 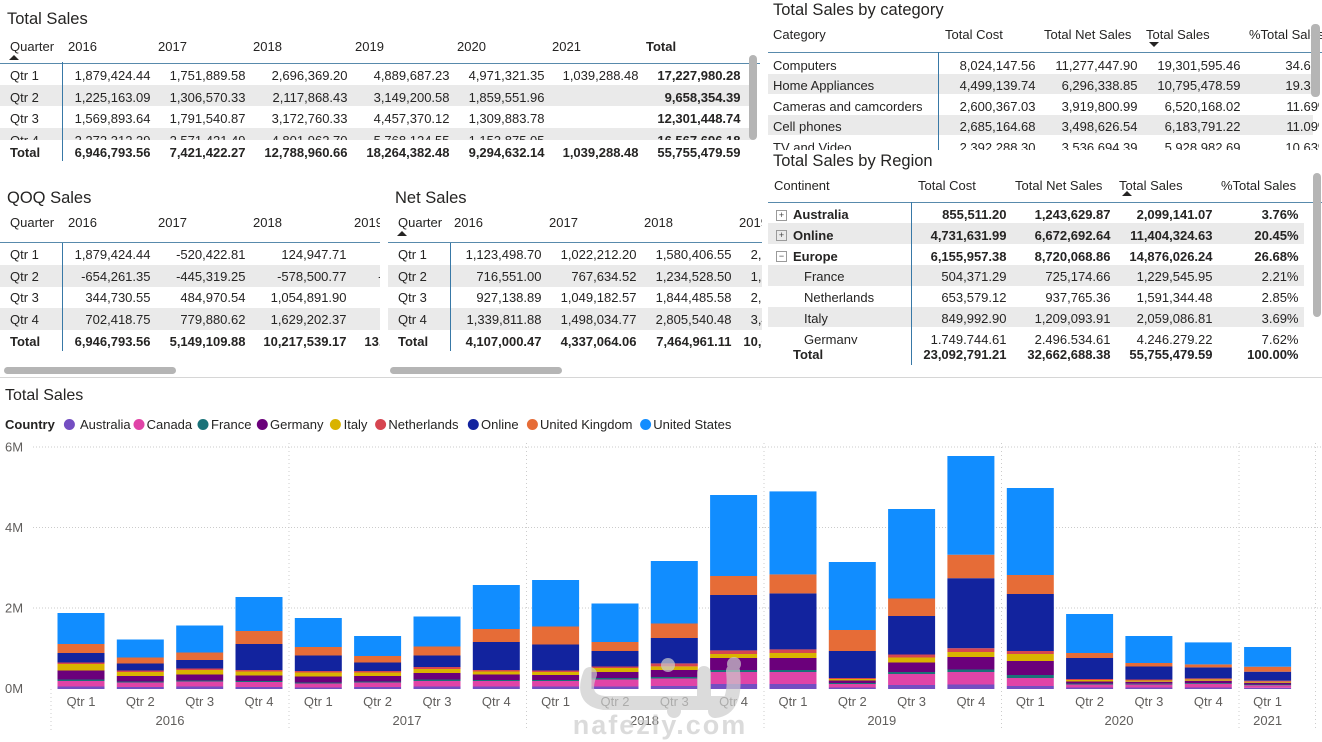 I want to click on svg-text: Canada, so click(x=170, y=424).